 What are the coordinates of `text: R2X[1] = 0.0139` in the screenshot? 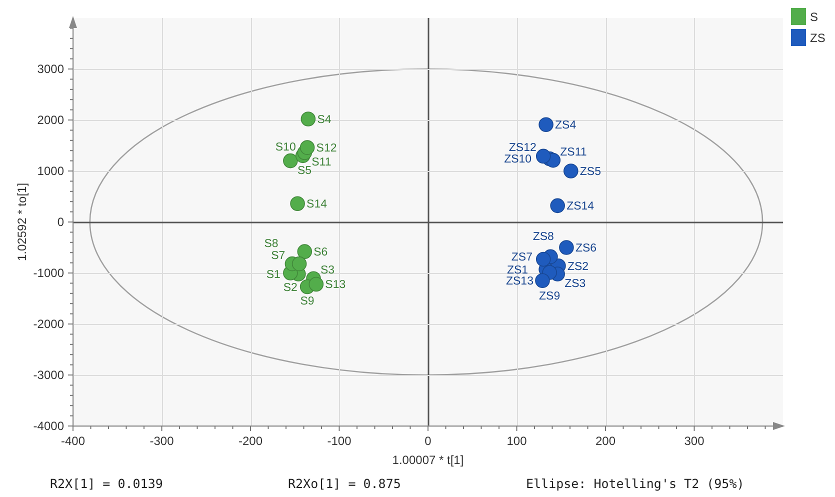 It's located at (106, 483).